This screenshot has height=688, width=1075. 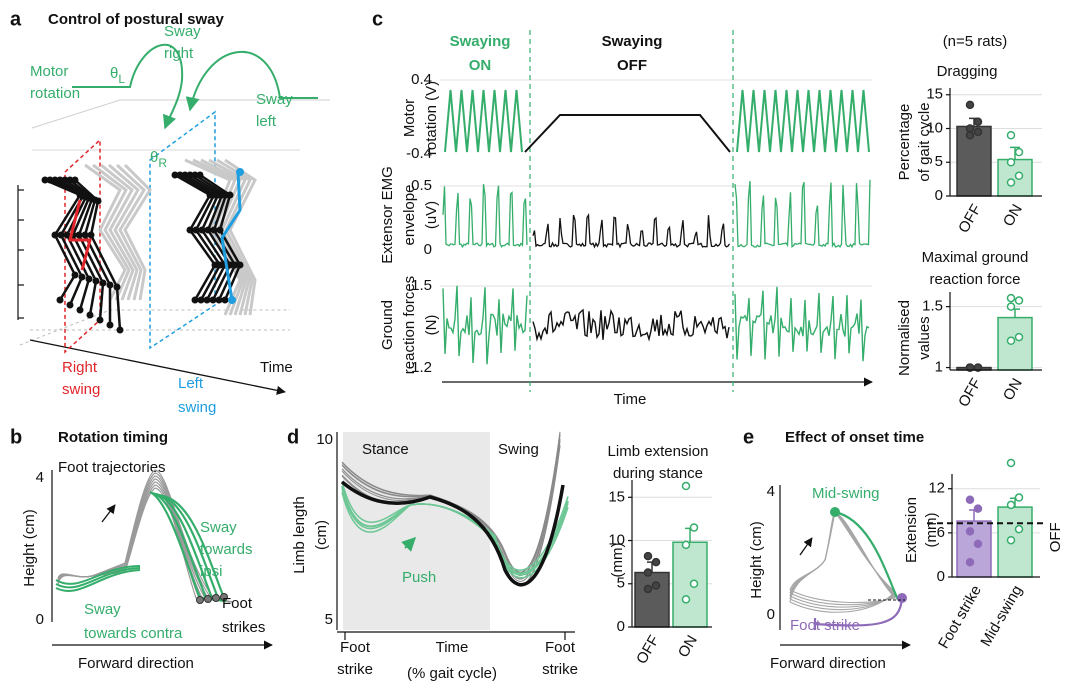 What do you see at coordinates (911, 530) in the screenshot?
I see `label: Extension` at bounding box center [911, 530].